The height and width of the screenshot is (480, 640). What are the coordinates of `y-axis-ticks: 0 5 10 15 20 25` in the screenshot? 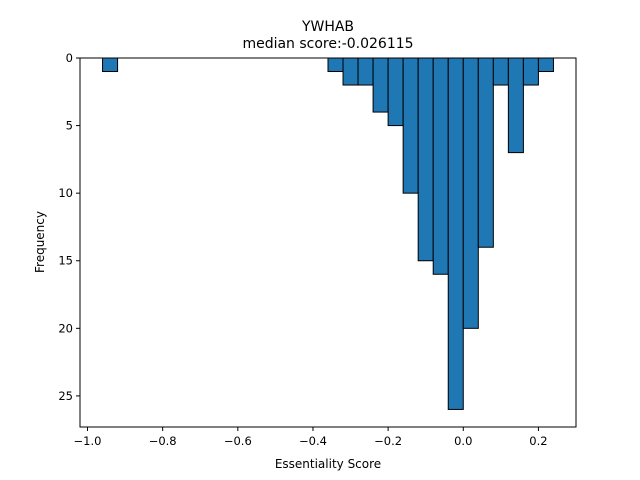 It's located at (69, 227).